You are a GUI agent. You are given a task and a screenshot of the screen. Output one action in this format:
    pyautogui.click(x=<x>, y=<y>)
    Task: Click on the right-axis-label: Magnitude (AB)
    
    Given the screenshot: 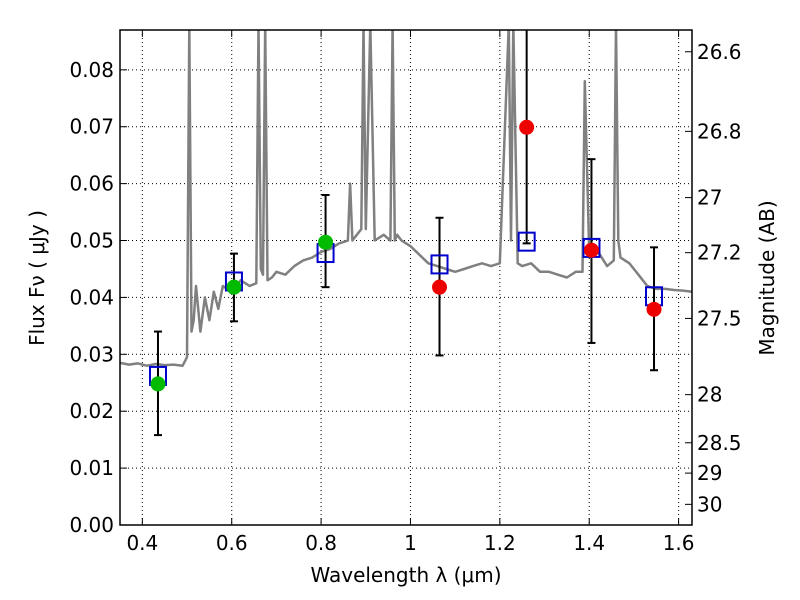 What is the action you would take?
    pyautogui.click(x=767, y=277)
    